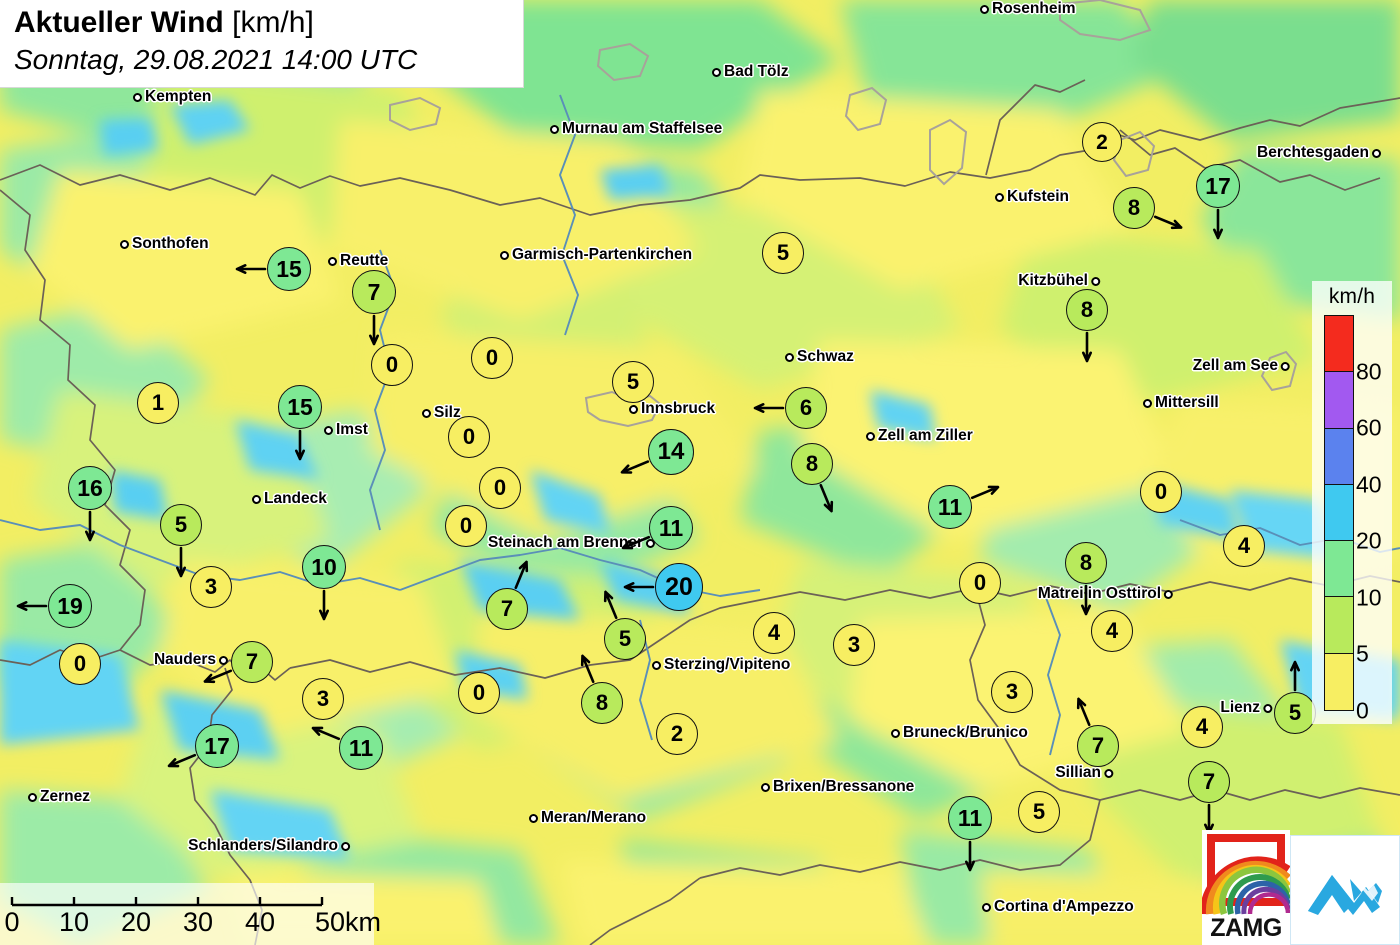 This screenshot has width=1400, height=945. What do you see at coordinates (70, 606) in the screenshot?
I see `station-value-circle: 19` at bounding box center [70, 606].